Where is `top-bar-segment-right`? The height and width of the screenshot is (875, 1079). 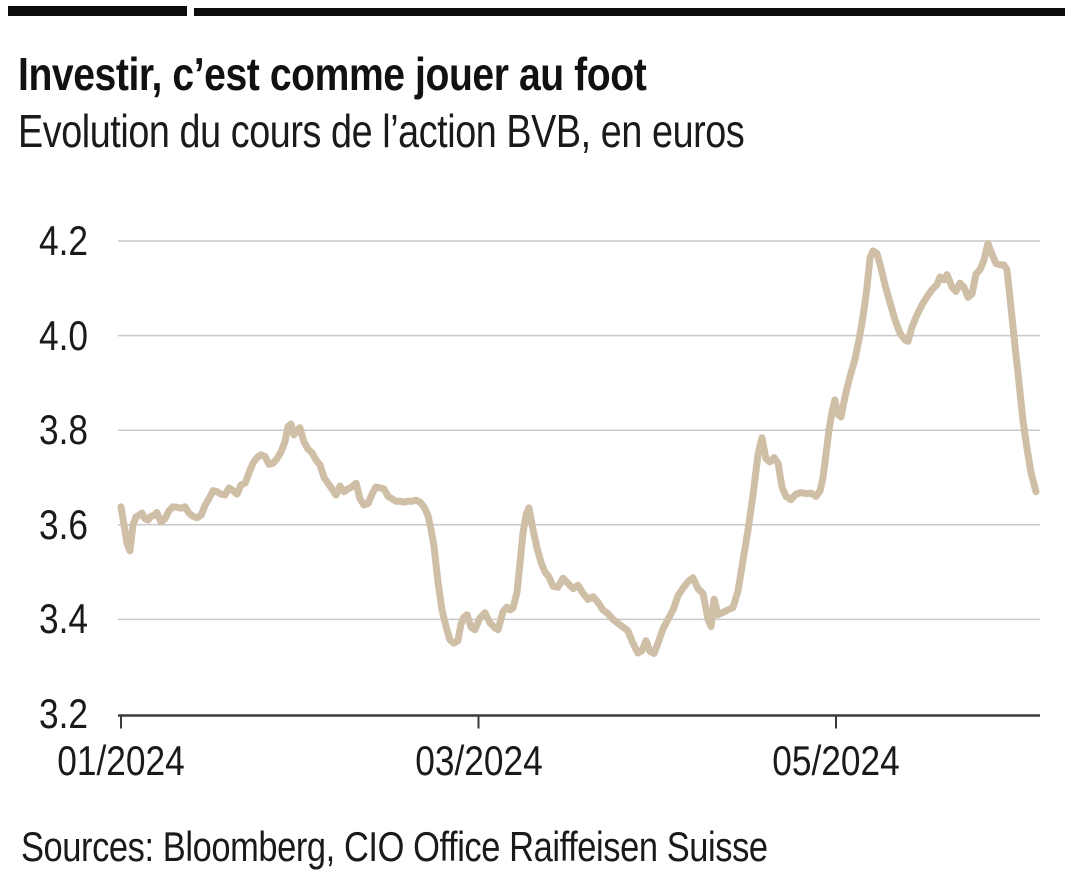 top-bar-segment-right is located at coordinates (629, 12).